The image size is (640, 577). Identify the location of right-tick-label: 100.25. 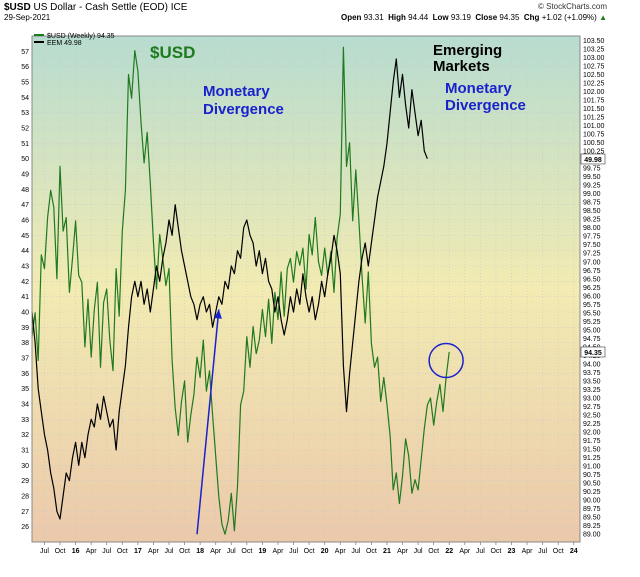
(594, 152).